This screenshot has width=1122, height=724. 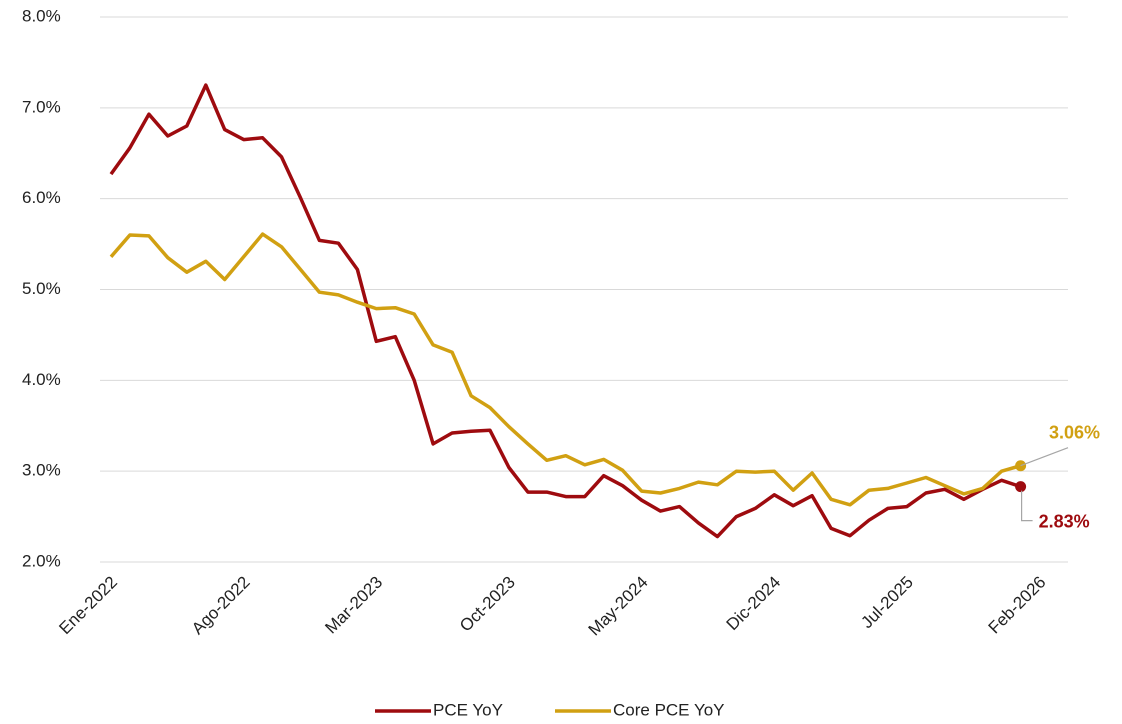 I want to click on legend-label: PCE YoY, so click(x=468, y=709).